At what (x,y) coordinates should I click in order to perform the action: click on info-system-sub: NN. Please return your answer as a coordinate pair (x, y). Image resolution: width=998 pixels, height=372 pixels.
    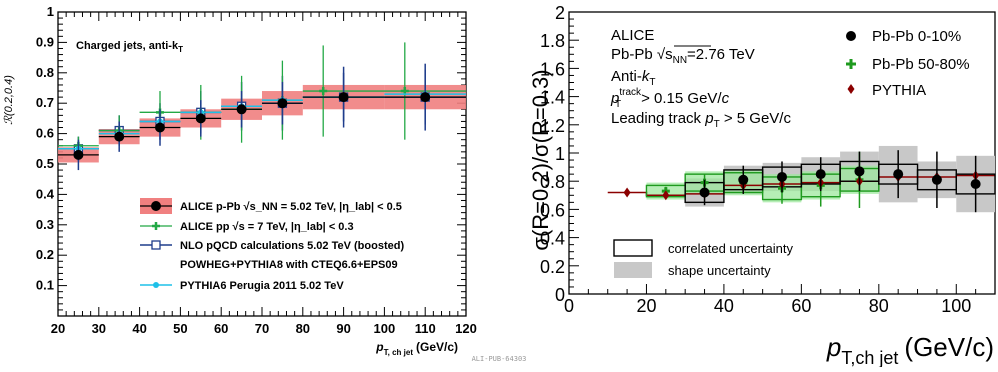
    Looking at the image, I should click on (680, 60).